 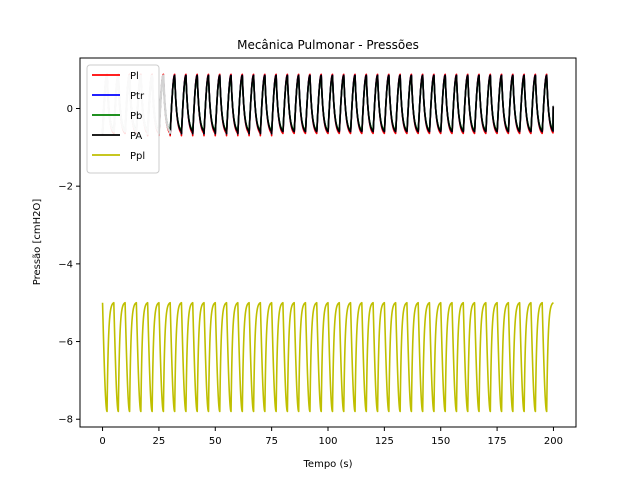 What do you see at coordinates (328, 464) in the screenshot?
I see `x-axis-title: Tempo (s)` at bounding box center [328, 464].